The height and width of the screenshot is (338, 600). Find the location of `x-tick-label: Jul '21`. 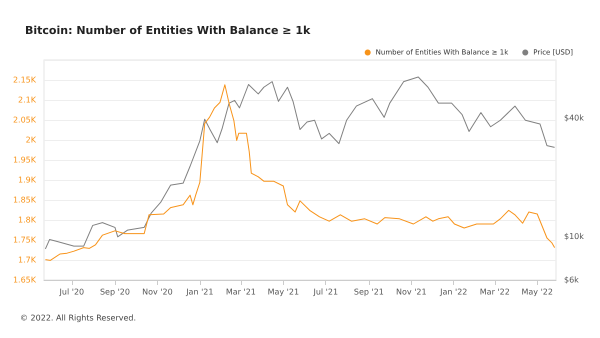

x-tick-label: Jul '21 is located at coordinates (325, 292).